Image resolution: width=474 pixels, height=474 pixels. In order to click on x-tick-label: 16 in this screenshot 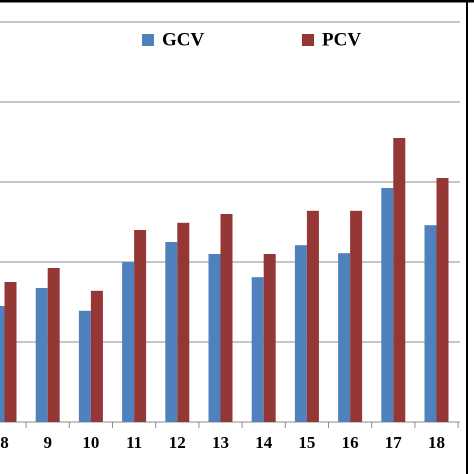, I will do `click(350, 442)`.